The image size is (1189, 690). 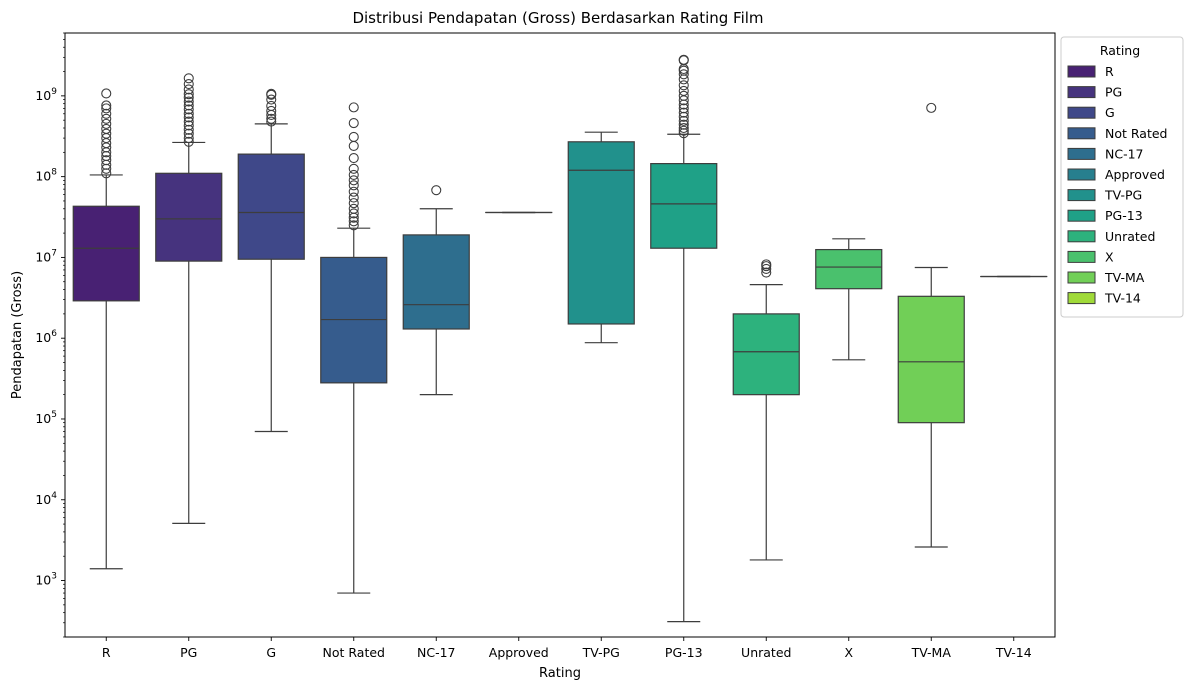 What do you see at coordinates (354, 652) in the screenshot?
I see `x-tick-label: Not Rated` at bounding box center [354, 652].